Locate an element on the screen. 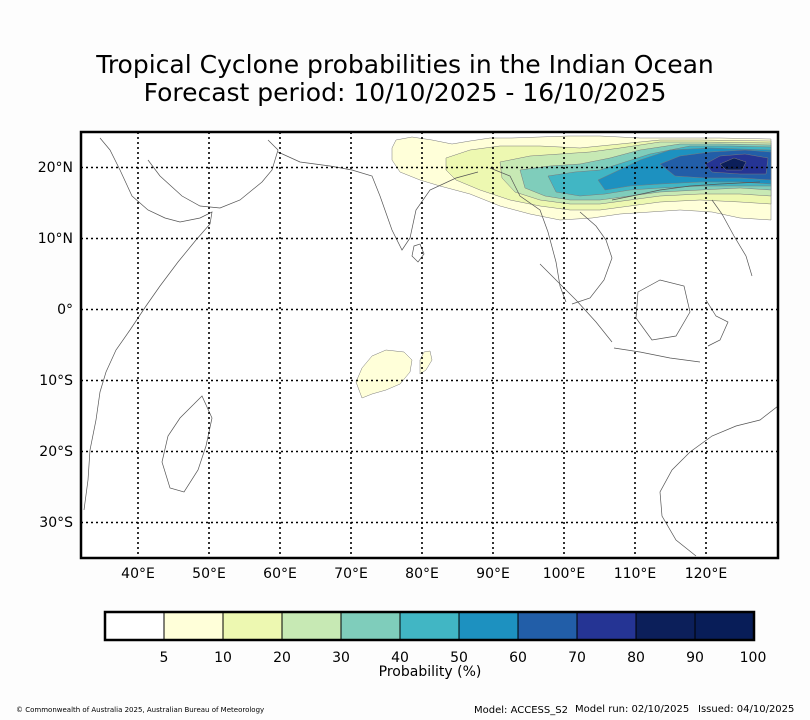 This screenshot has height=720, width=810. colorbar-label: 40 is located at coordinates (400, 658).